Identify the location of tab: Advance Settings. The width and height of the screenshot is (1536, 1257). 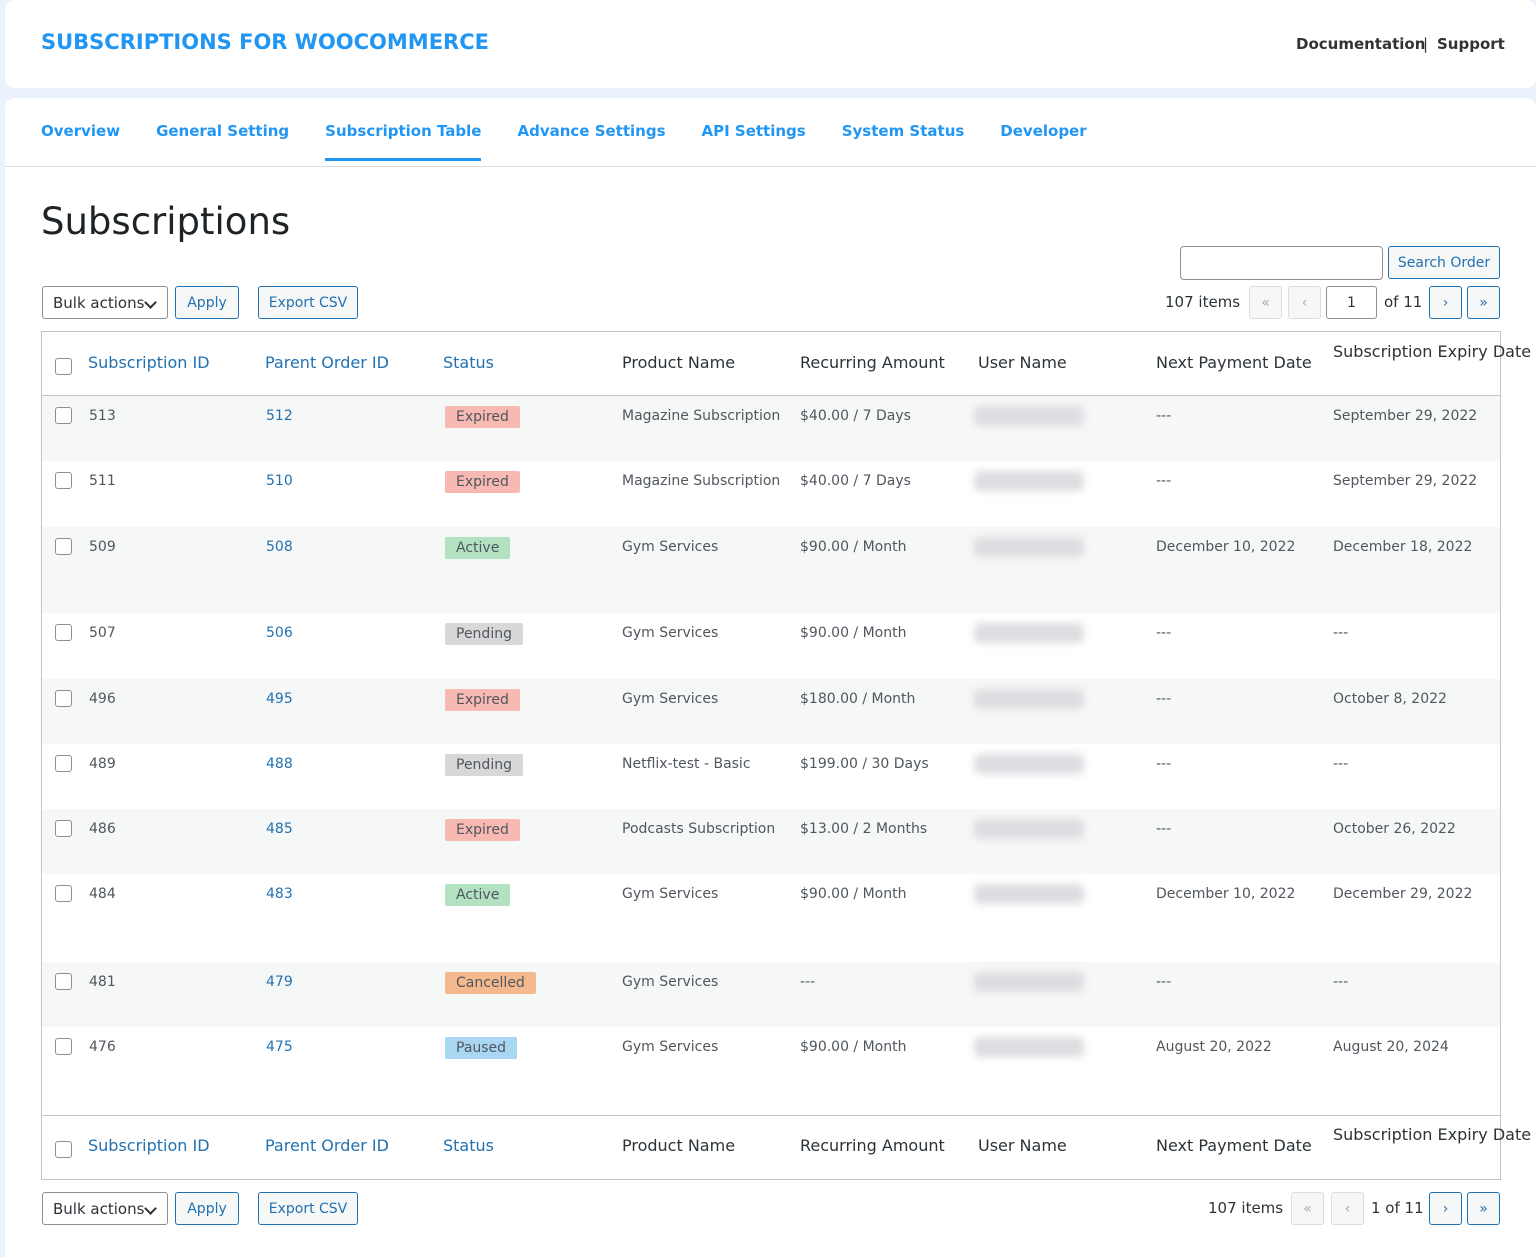
(591, 131).